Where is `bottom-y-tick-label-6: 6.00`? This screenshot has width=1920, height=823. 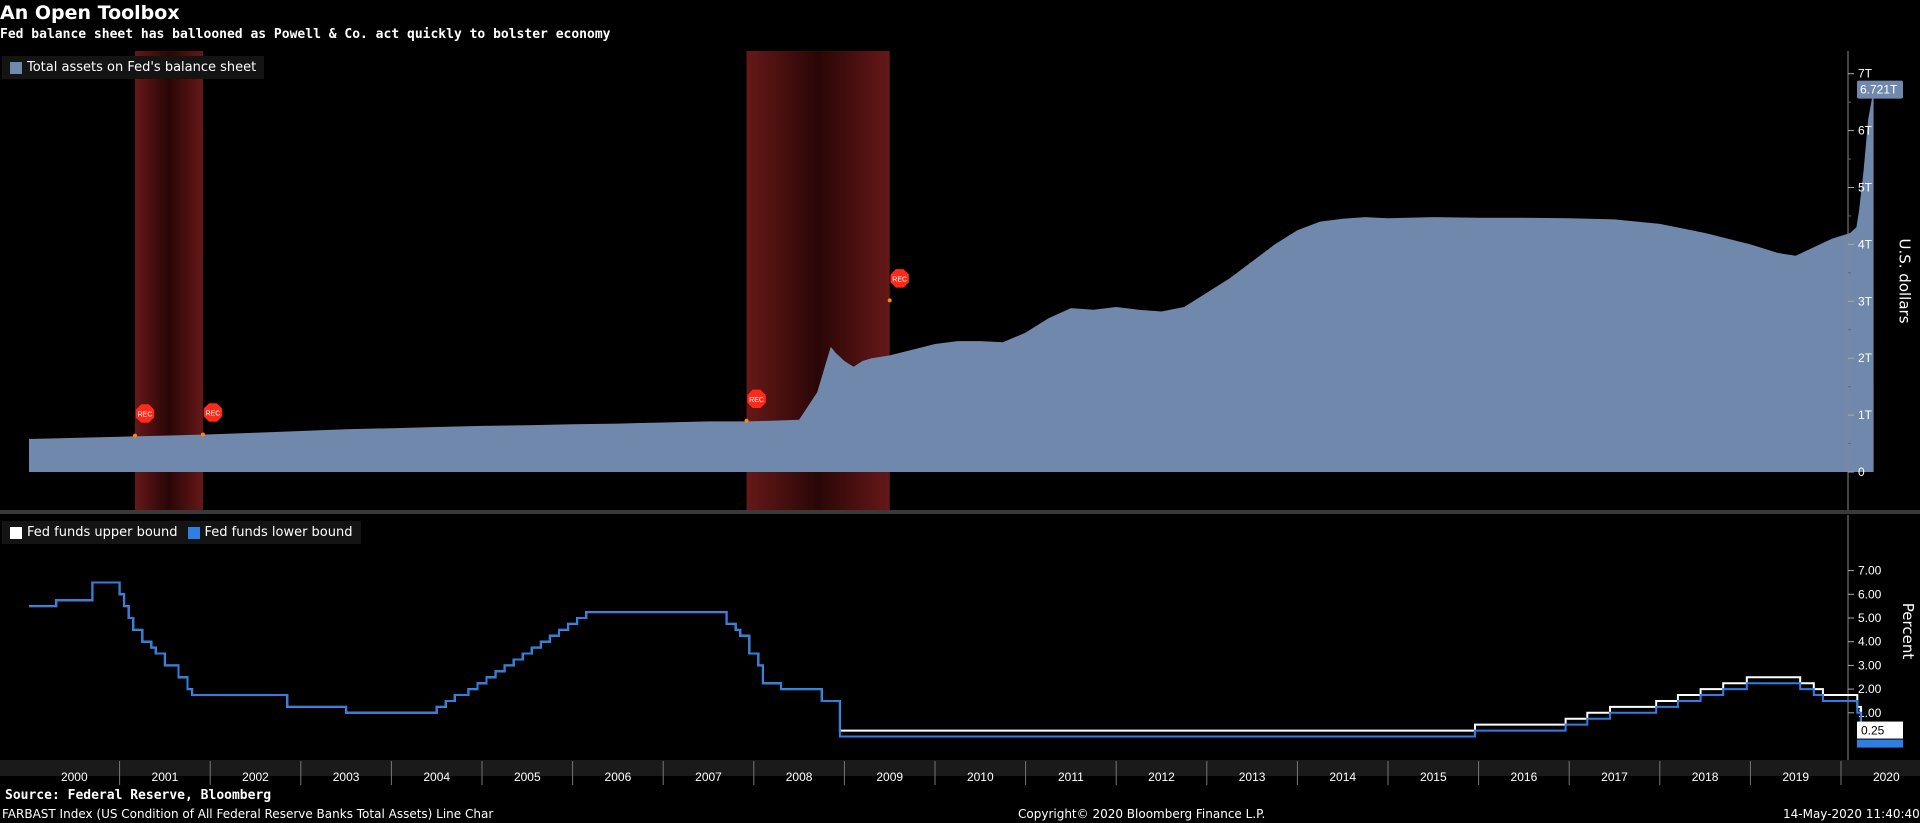
bottom-y-tick-label-6: 6.00 is located at coordinates (1870, 594).